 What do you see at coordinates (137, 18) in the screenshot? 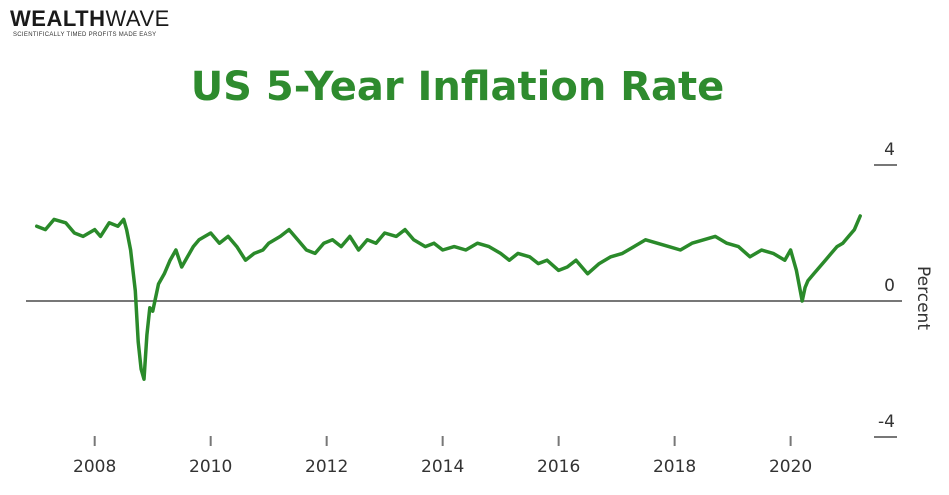
I see `logo-wave-text: WAVE` at bounding box center [137, 18].